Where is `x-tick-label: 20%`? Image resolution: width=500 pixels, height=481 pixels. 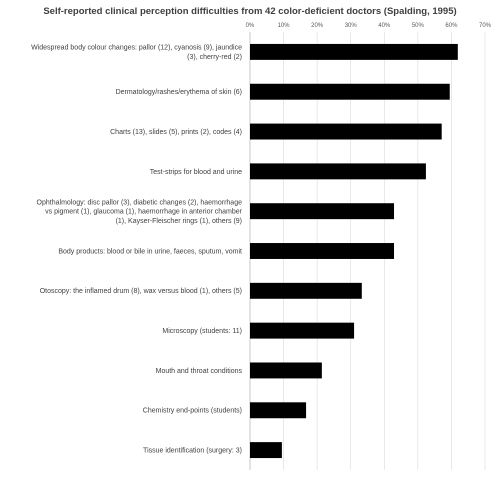 x-tick-label: 20% is located at coordinates (317, 26).